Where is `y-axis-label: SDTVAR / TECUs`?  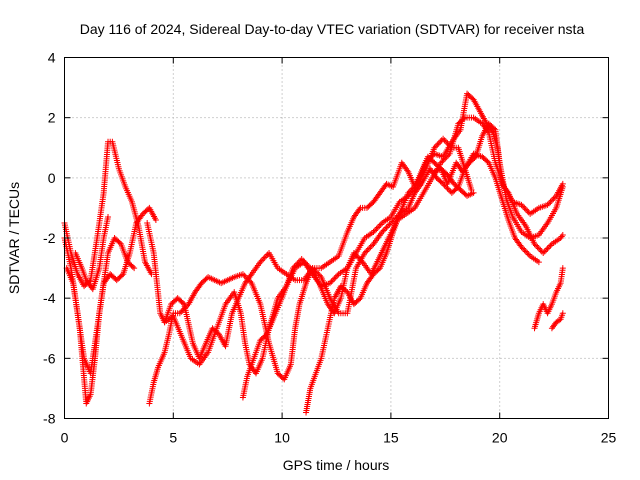
y-axis-label: SDTVAR / TECUs is located at coordinates (14, 238).